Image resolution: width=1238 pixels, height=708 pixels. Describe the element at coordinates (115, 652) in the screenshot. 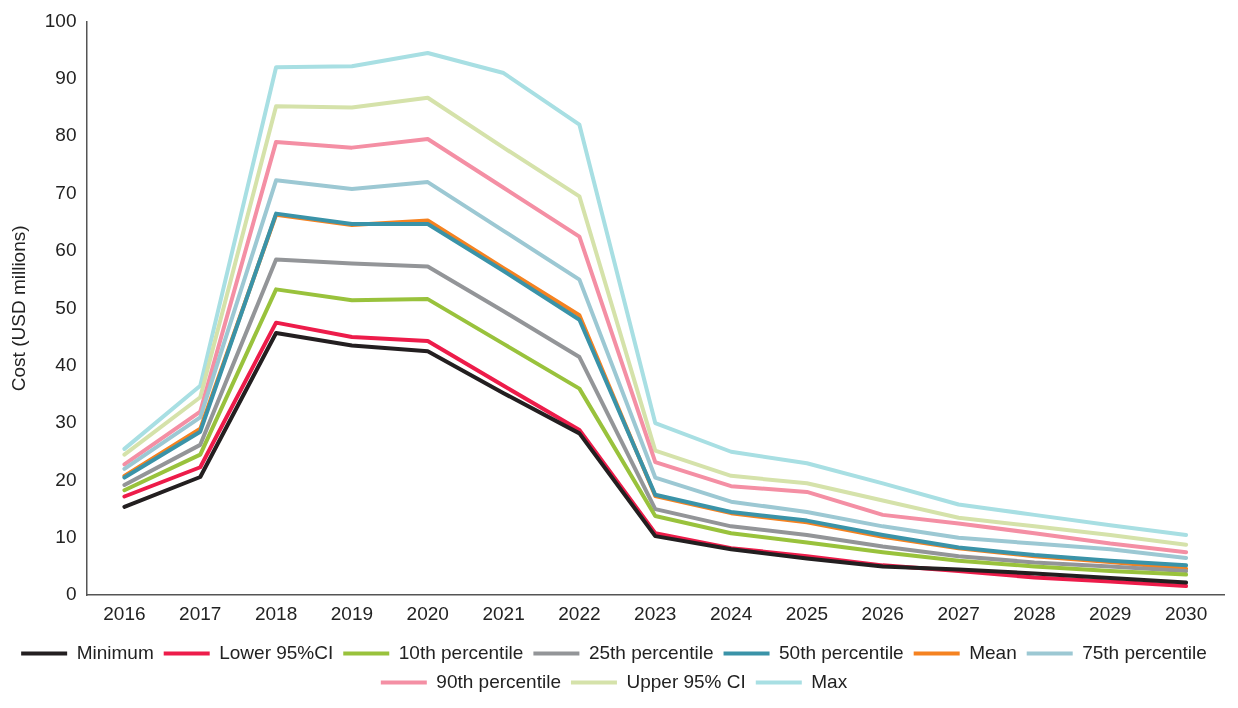

I see `legend-label: Minimum` at that location.